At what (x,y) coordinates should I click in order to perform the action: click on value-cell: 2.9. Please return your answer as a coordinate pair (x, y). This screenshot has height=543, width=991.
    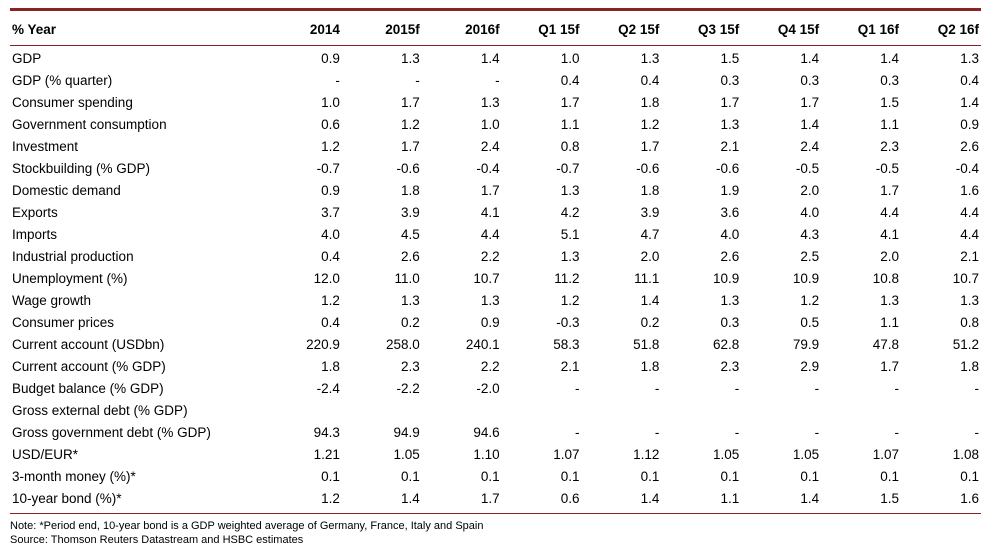
    Looking at the image, I should click on (810, 366).